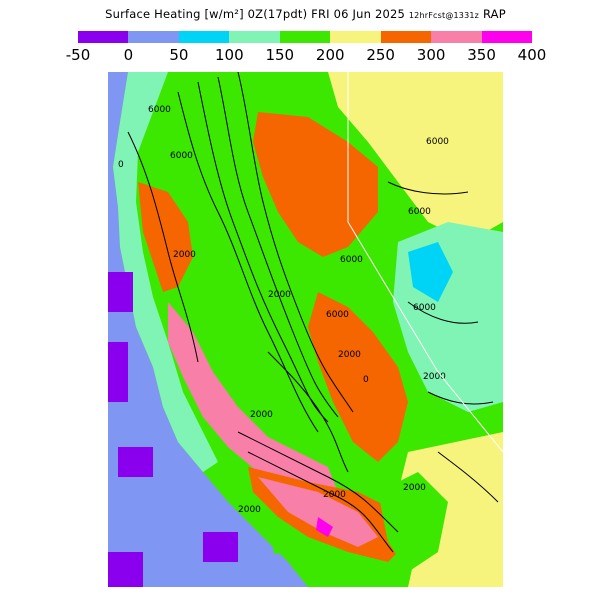  I want to click on legend-tick-label: 400, so click(532, 55).